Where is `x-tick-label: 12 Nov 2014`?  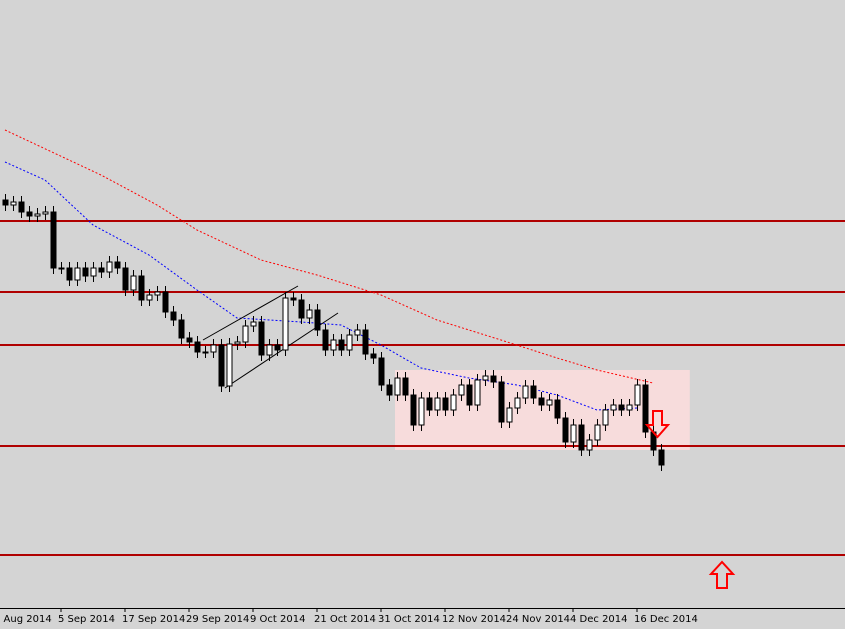
x-tick-label: 12 Nov 2014 is located at coordinates (474, 619).